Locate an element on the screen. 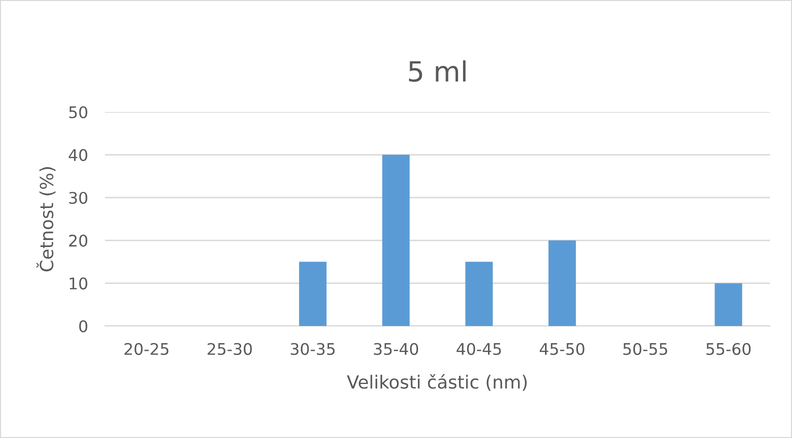 The image size is (792, 438). y-tick-label: 40 is located at coordinates (78, 155).